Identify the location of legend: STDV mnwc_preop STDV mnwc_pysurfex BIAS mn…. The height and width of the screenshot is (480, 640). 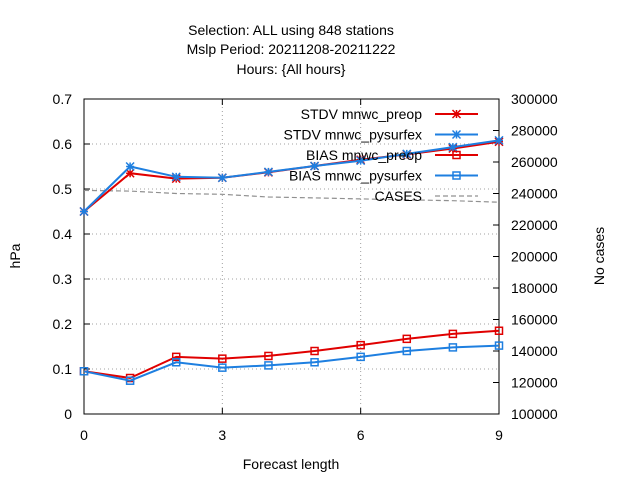
(381, 155).